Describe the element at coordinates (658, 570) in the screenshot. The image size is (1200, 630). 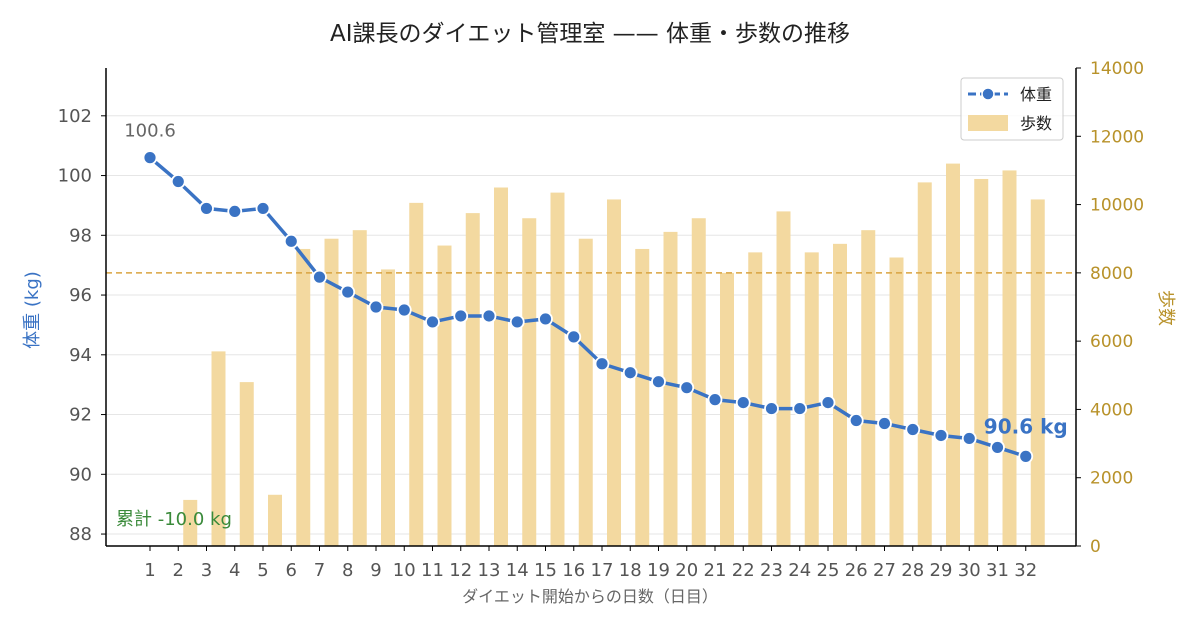
I see `x-tick-label: 19` at that location.